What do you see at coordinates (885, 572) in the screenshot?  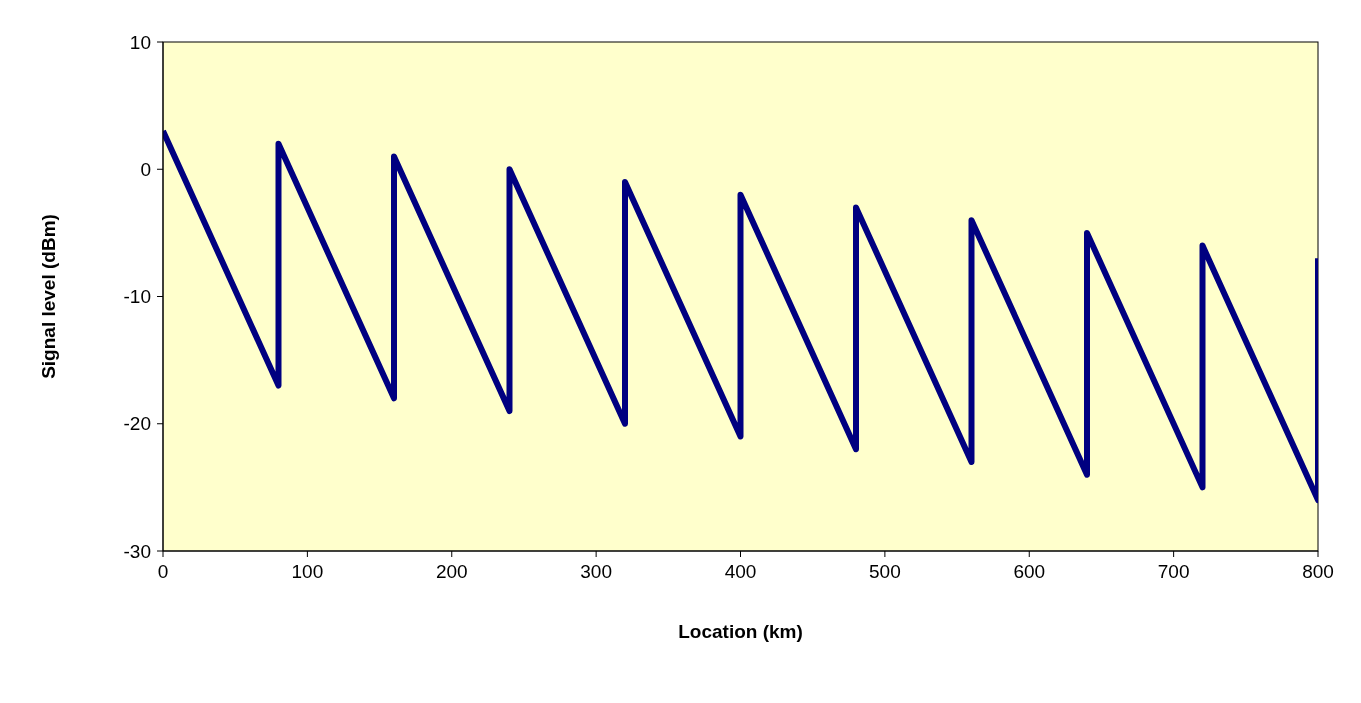 I see `x-tick-label: 500` at bounding box center [885, 572].